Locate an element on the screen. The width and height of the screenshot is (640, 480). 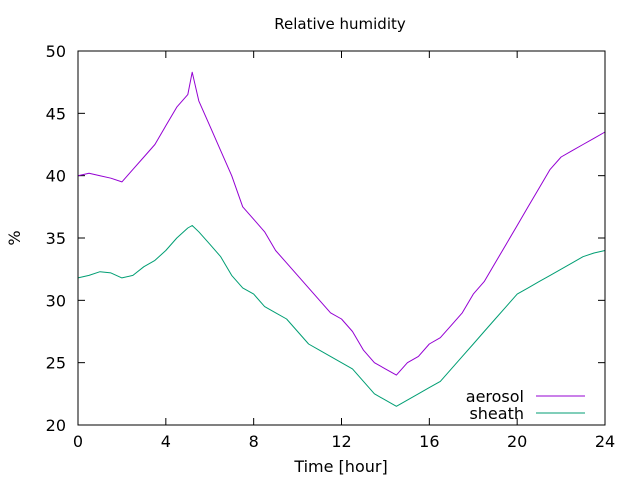
y-tick-label: 20 is located at coordinates (56, 425).